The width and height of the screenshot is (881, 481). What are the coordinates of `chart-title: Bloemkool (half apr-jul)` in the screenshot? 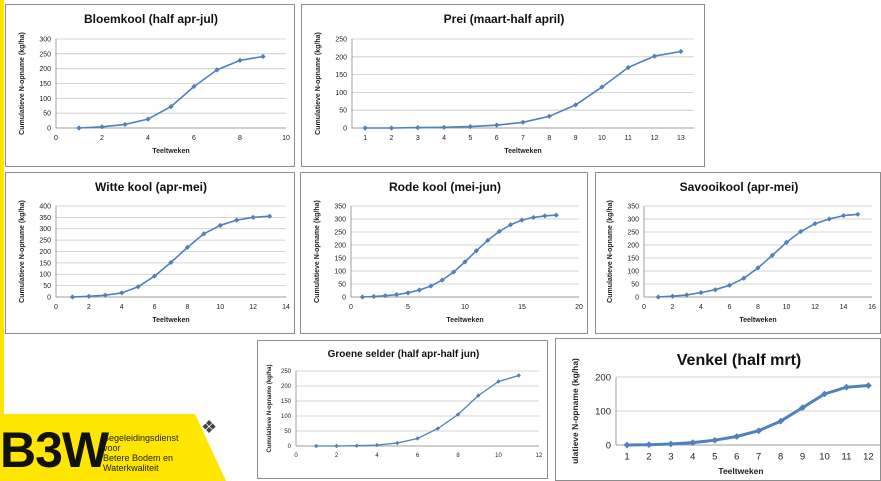 It's located at (151, 19).